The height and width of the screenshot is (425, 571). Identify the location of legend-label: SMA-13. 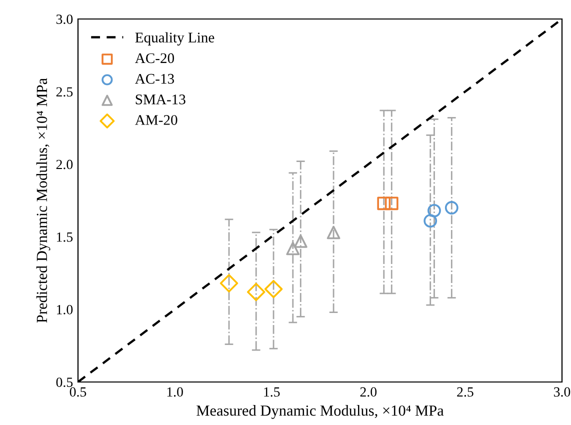
(161, 99).